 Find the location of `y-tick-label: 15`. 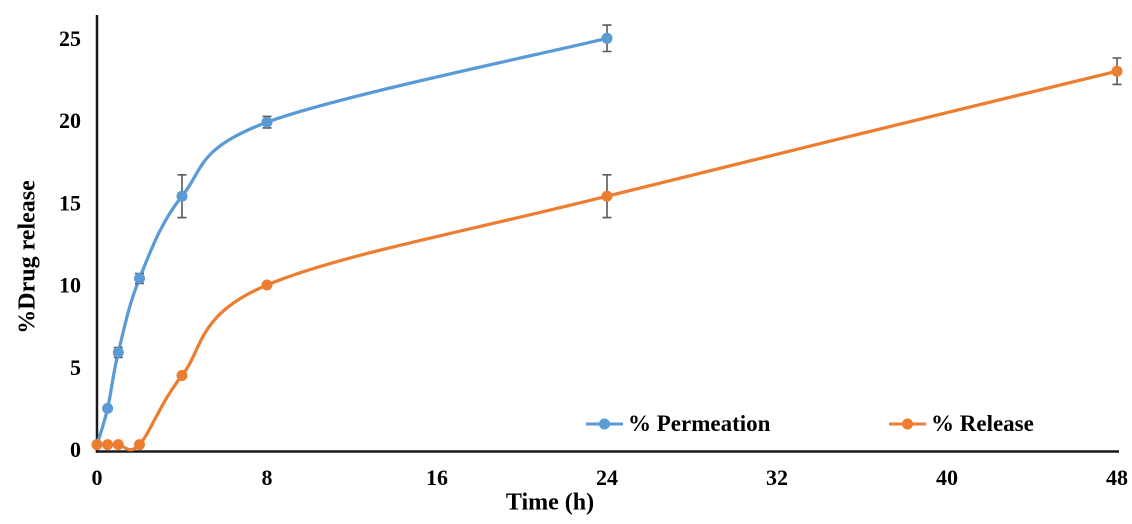

y-tick-label: 15 is located at coordinates (70, 202).